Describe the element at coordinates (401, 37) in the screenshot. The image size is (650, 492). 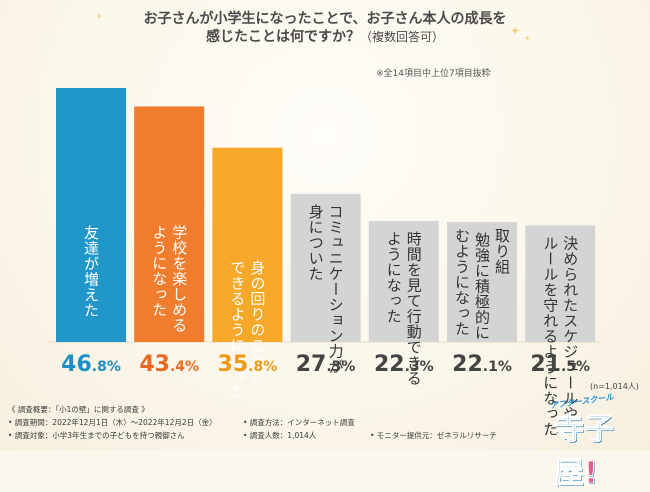
I see `title-subnote: （複数回答可）` at that location.